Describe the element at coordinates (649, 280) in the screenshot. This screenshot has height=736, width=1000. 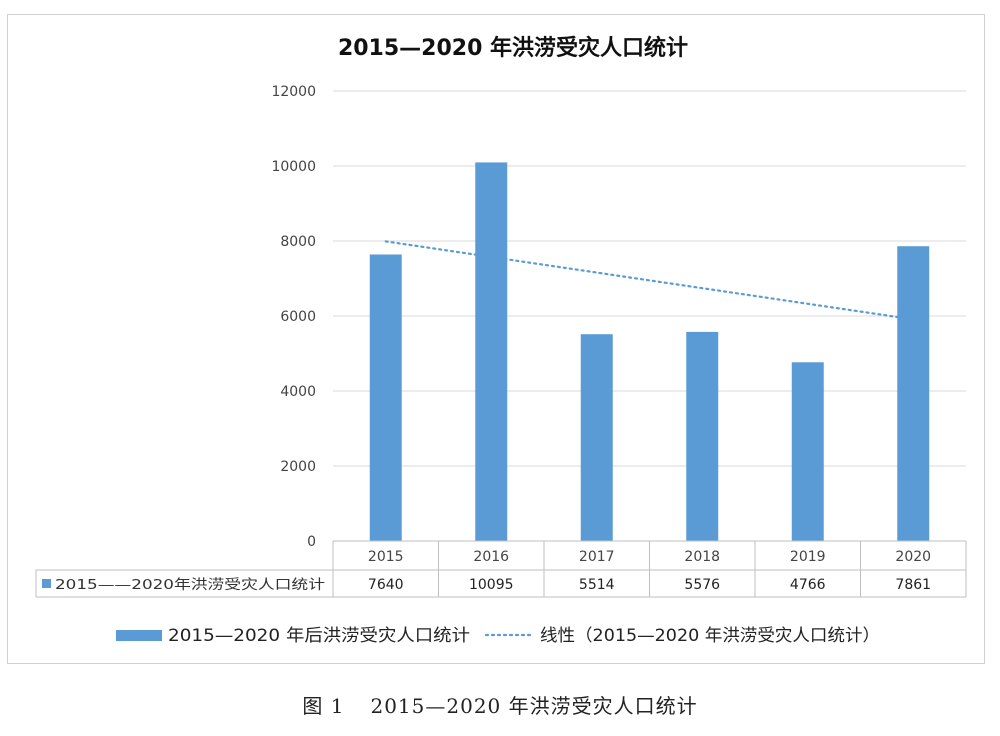
I see `trendline` at that location.